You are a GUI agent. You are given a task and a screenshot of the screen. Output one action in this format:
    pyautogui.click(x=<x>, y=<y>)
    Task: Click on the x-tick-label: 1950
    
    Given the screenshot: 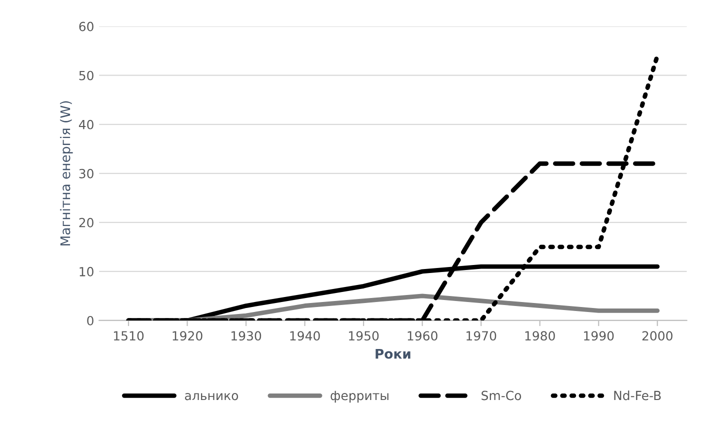 What is the action you would take?
    pyautogui.click(x=364, y=336)
    